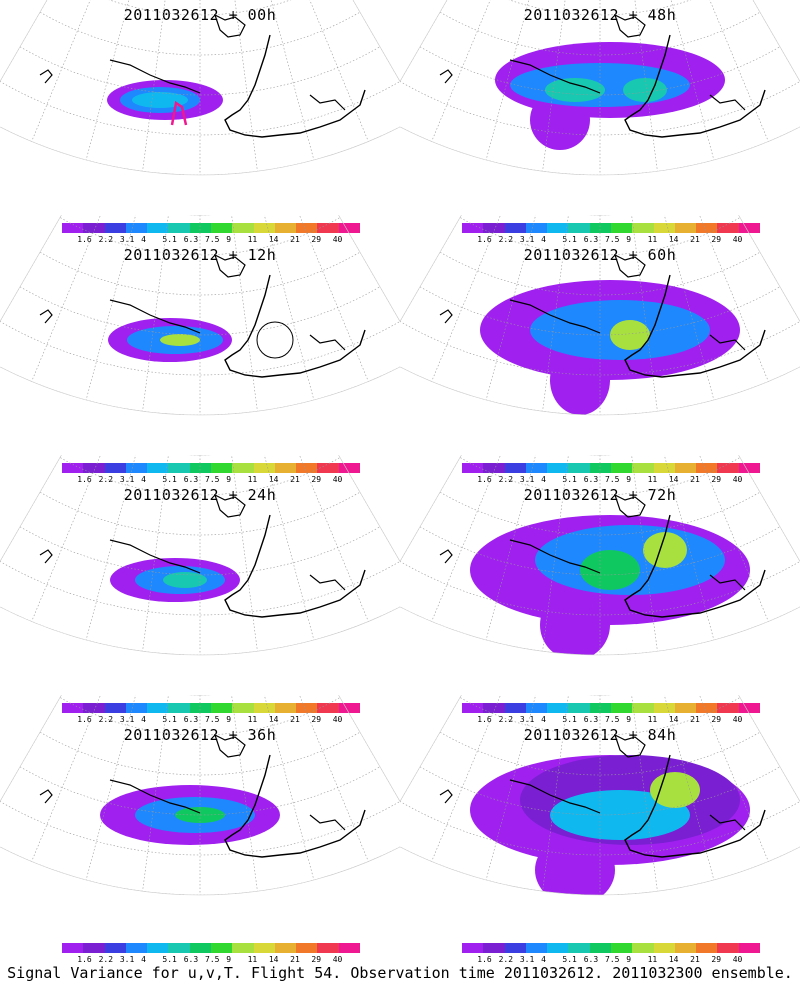 This screenshot has width=800, height=1000. I want to click on flight-track, so click(179, 113).